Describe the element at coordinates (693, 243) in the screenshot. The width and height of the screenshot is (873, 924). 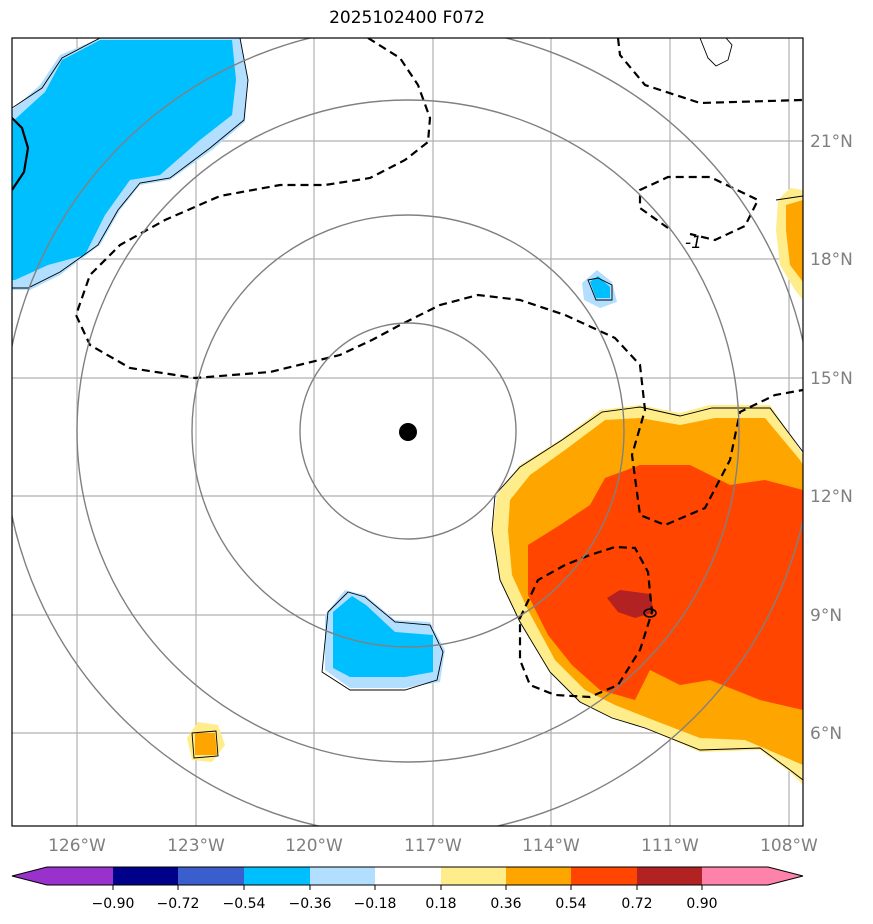
I see `contour-label: -1` at that location.